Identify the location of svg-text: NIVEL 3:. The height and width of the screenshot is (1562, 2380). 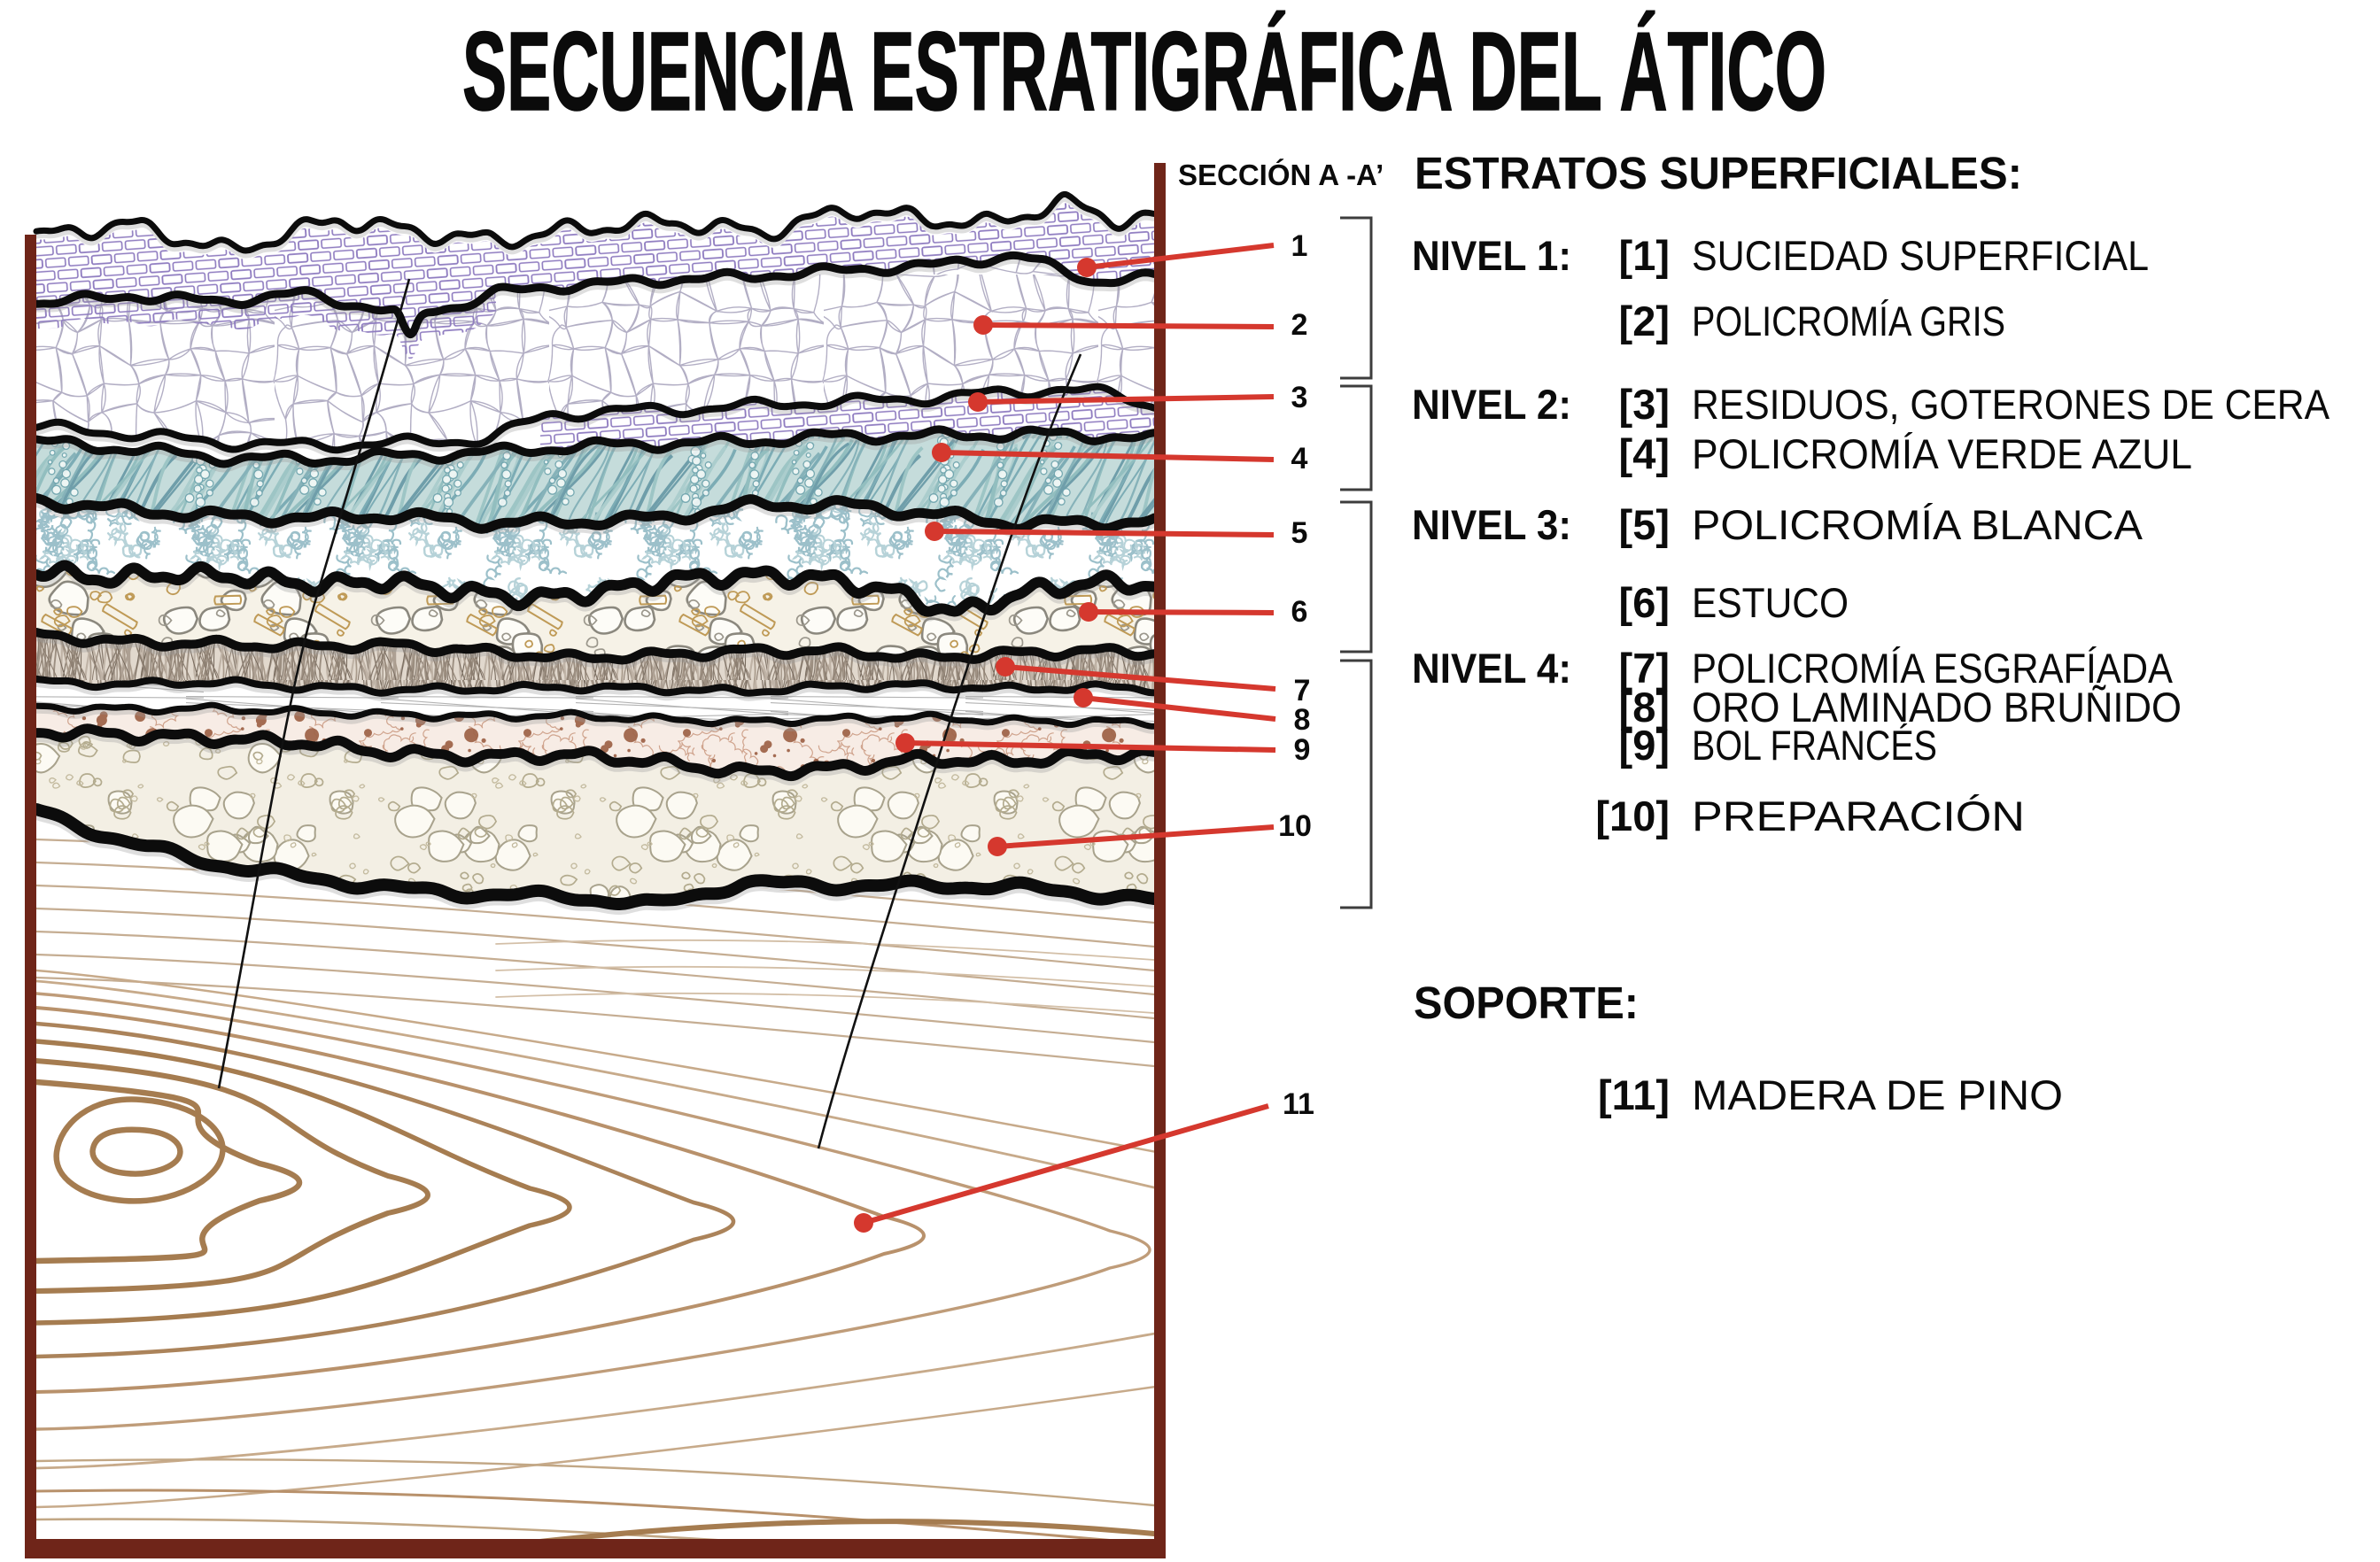
(1491, 524).